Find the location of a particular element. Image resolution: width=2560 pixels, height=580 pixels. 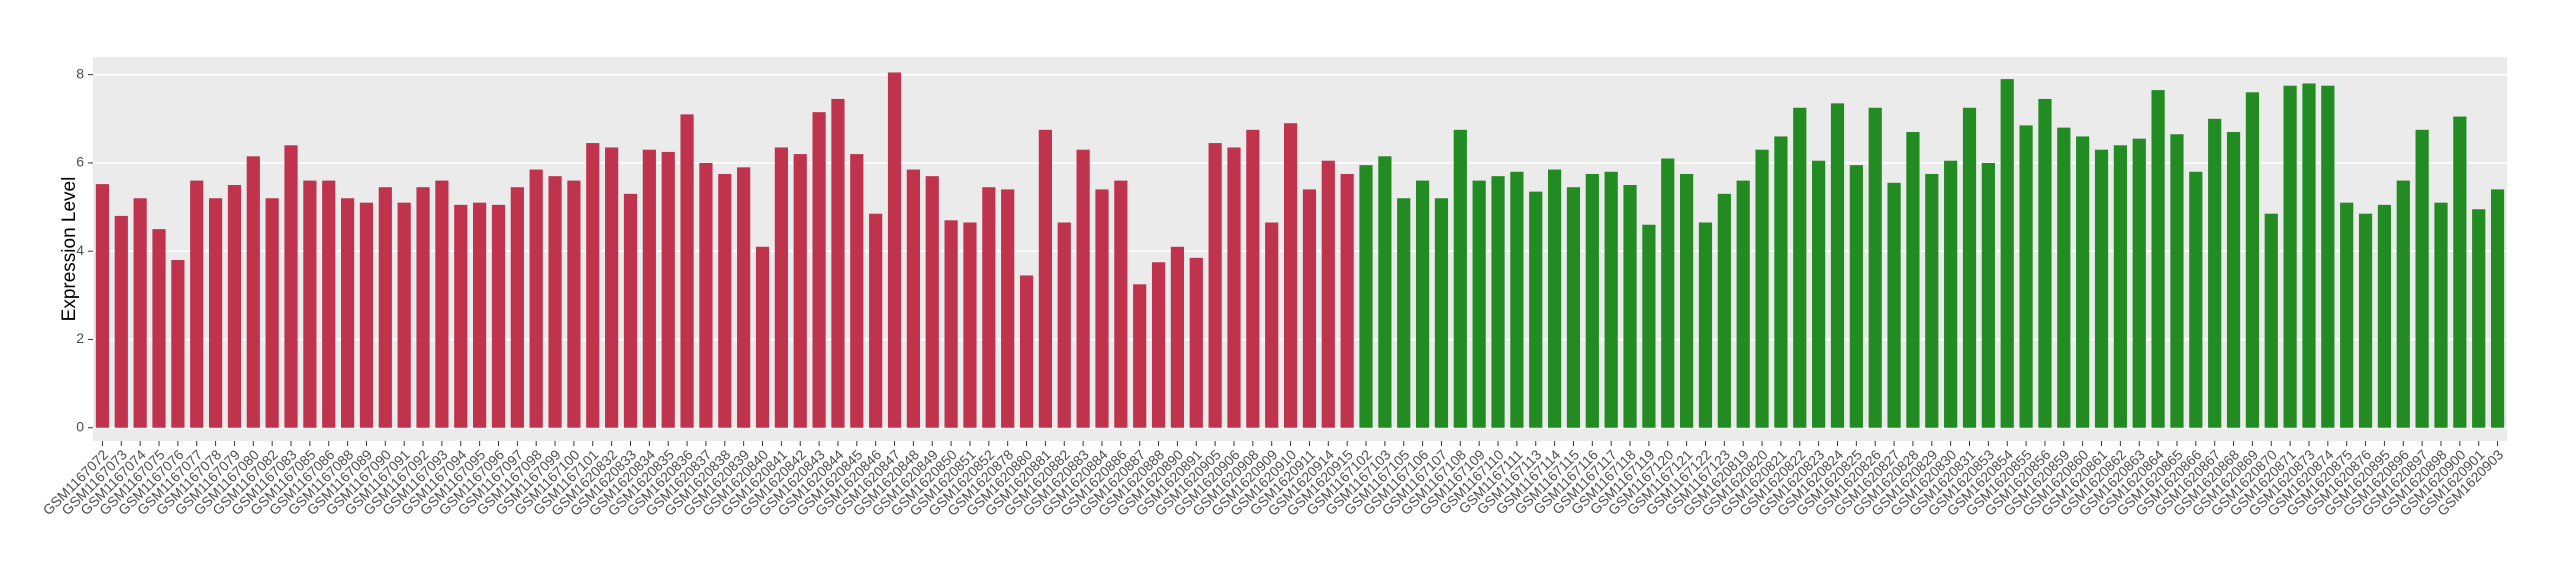

y-tick-label: 8 is located at coordinates (80, 73).